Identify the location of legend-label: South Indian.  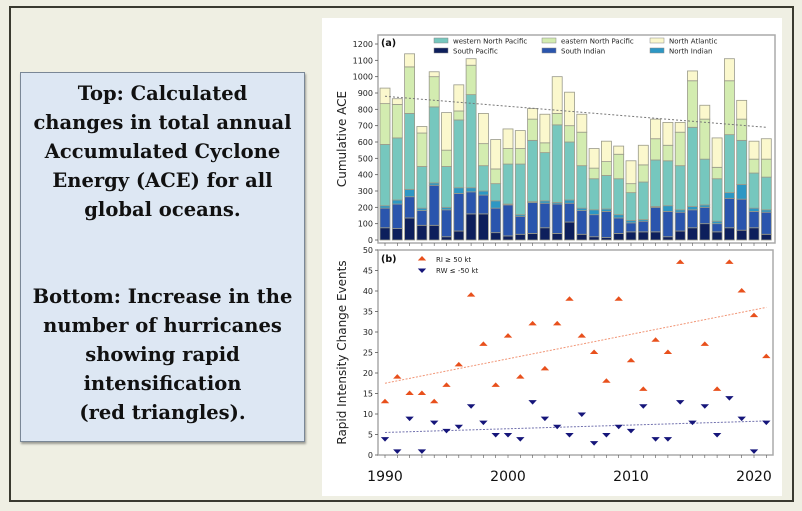
(583, 52).